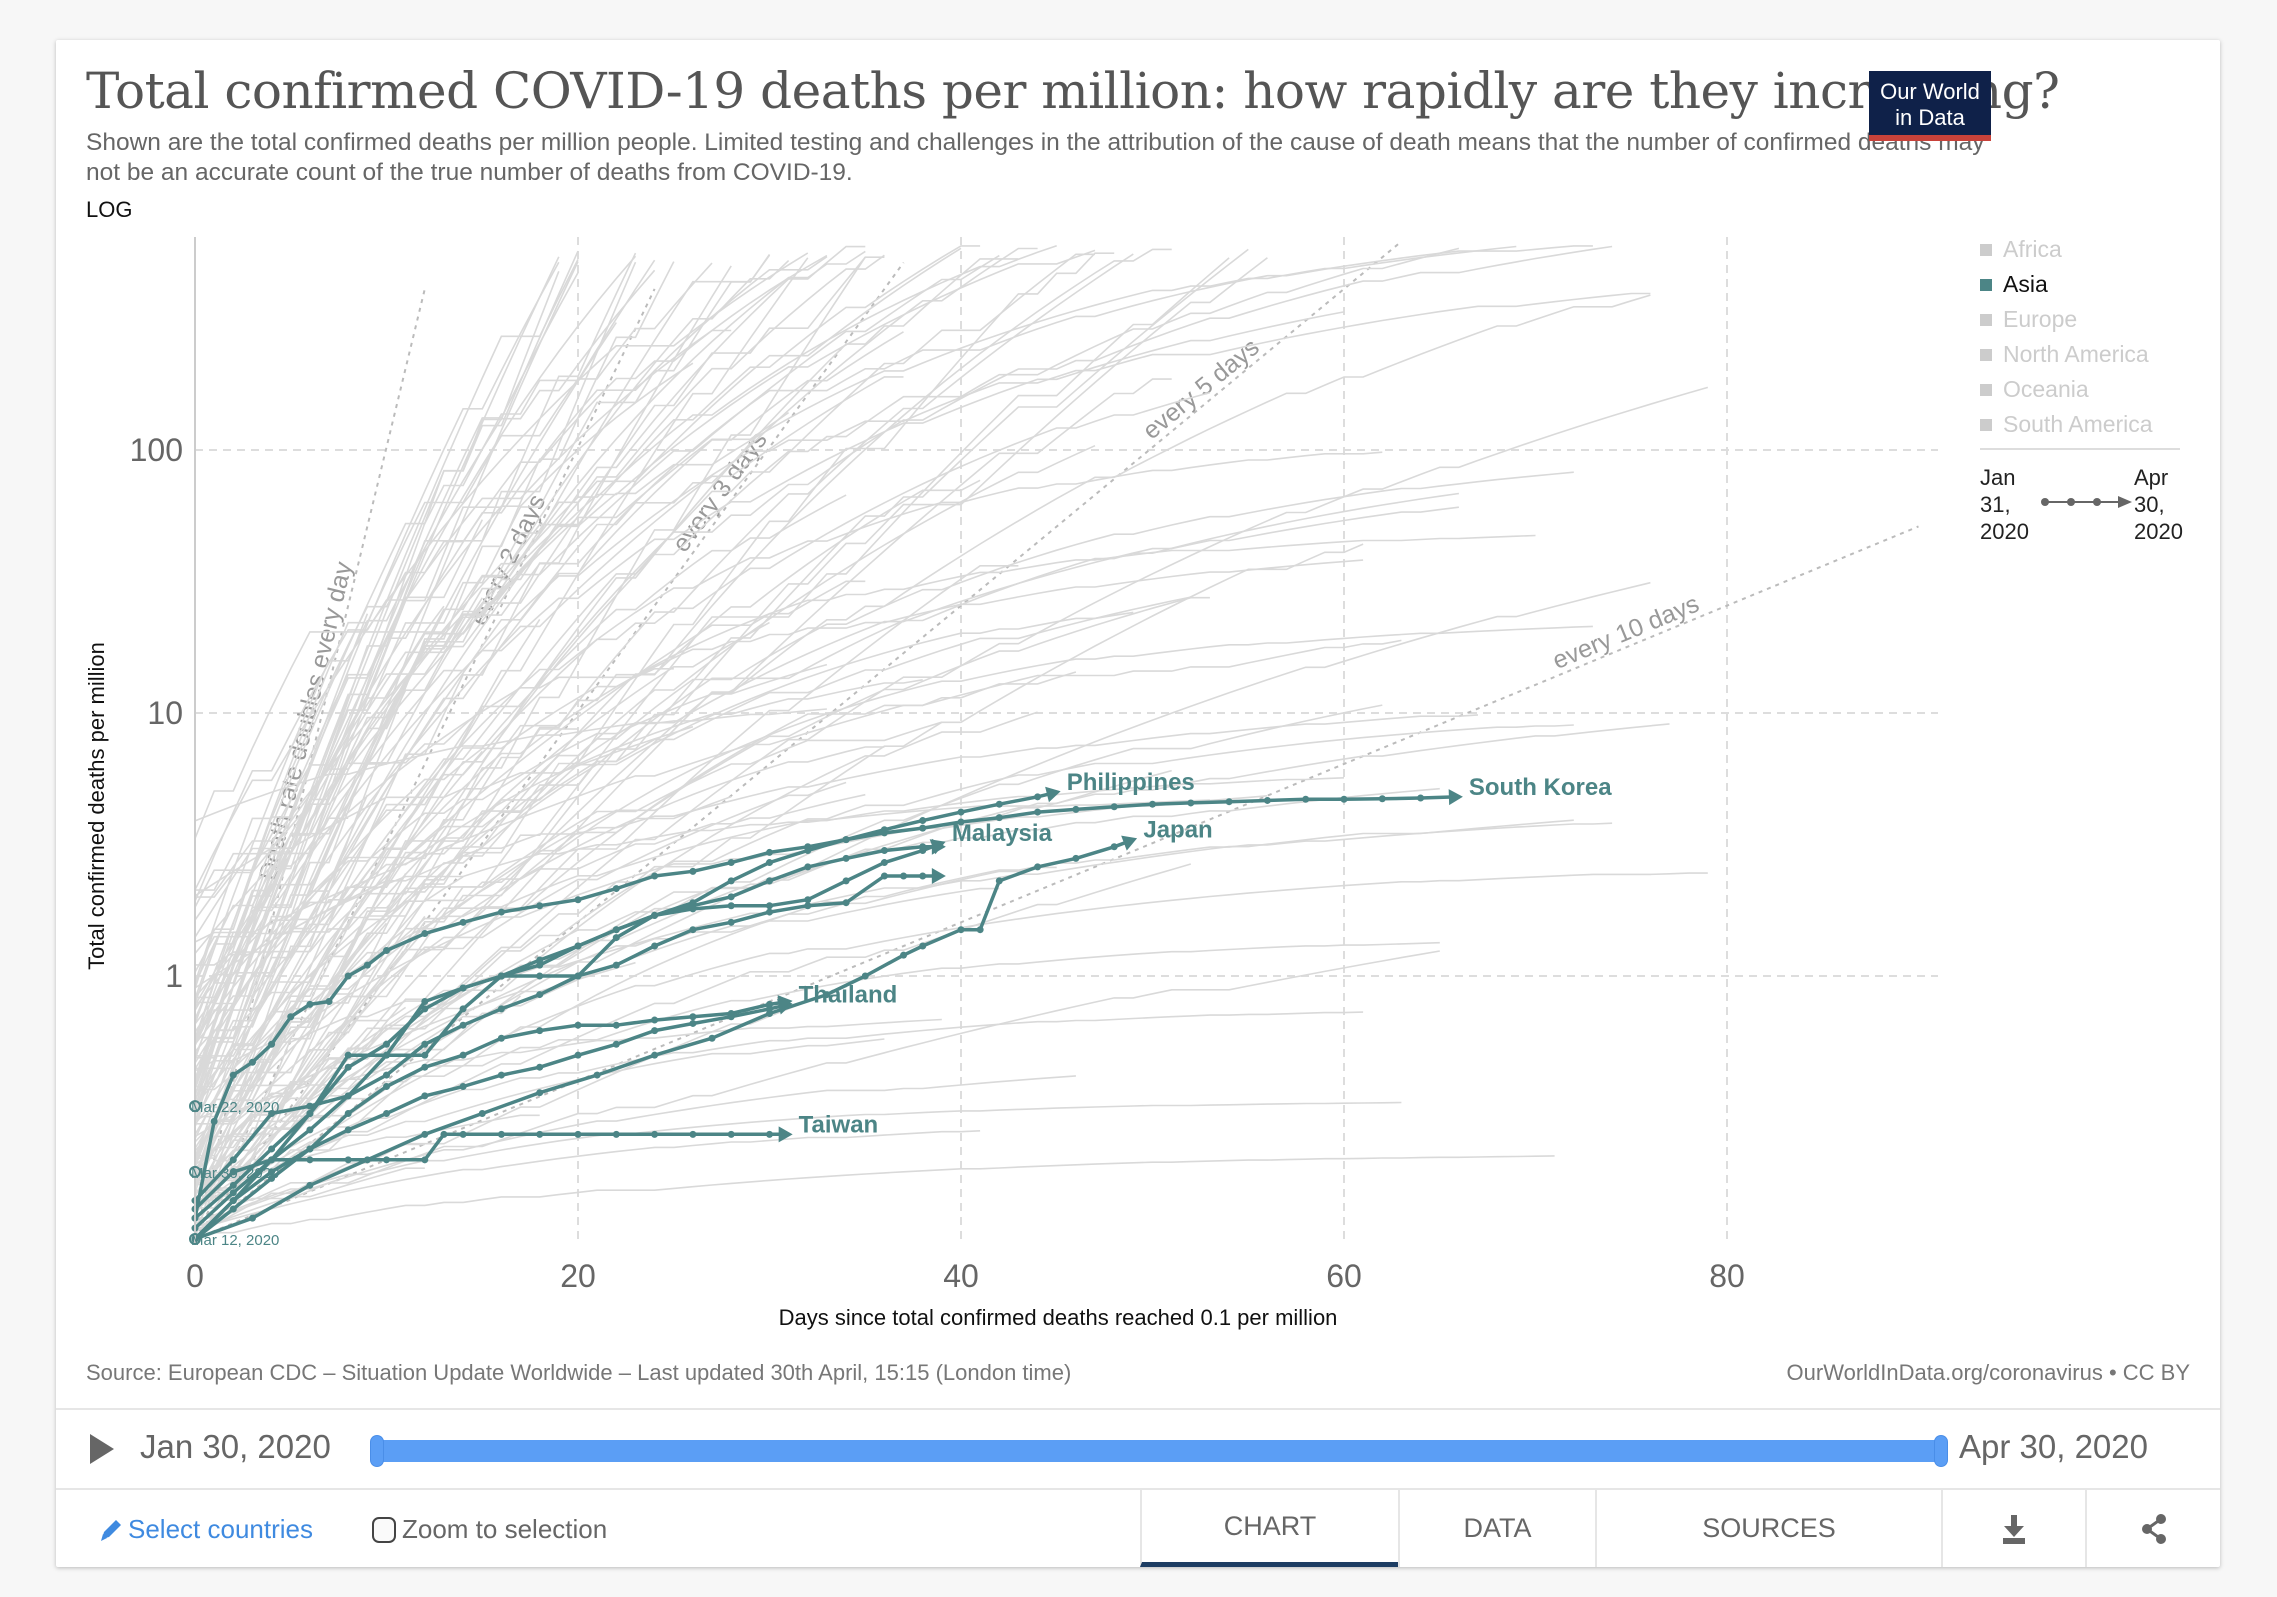 The height and width of the screenshot is (1597, 2277). I want to click on series-label: Japan, so click(1177, 830).